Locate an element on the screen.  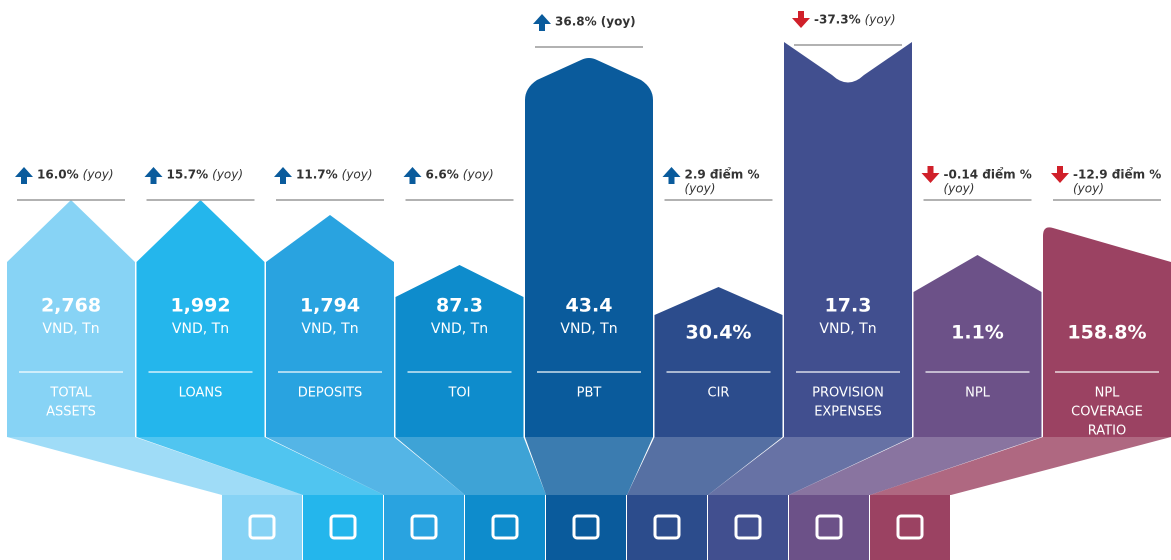
value: 1,794 is located at coordinates (330, 306).